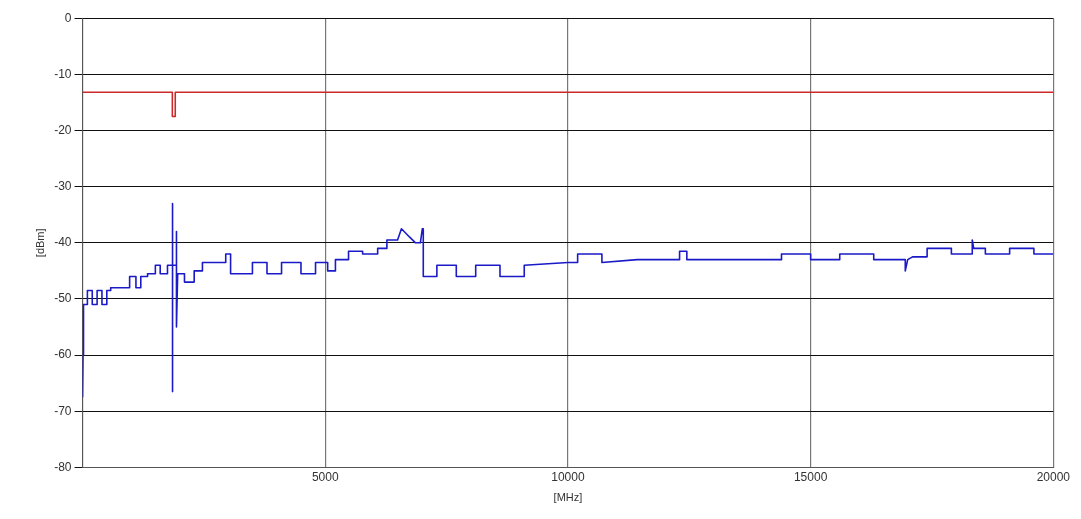  What do you see at coordinates (63, 354) in the screenshot?
I see `y-tick-label: -60` at bounding box center [63, 354].